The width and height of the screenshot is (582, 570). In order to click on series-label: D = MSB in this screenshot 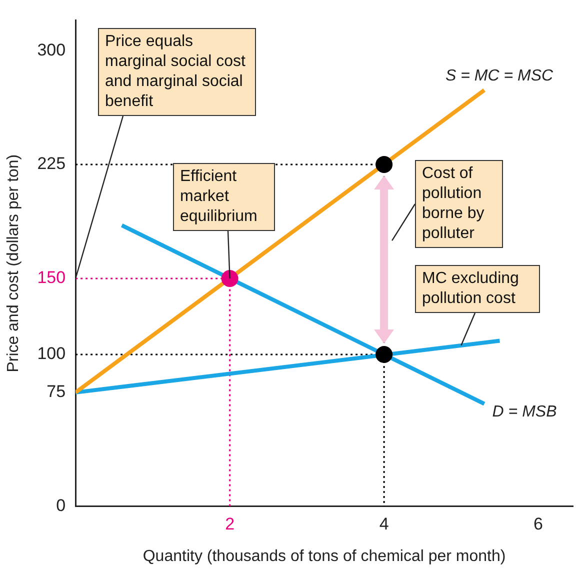, I will do `click(525, 411)`.